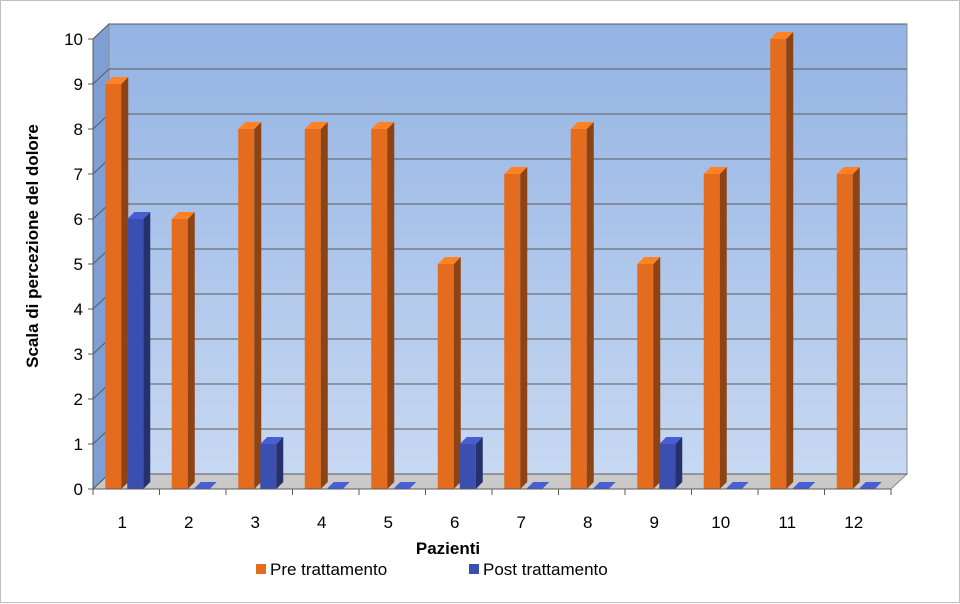  I want to click on x-tick-label: 9, so click(654, 522).